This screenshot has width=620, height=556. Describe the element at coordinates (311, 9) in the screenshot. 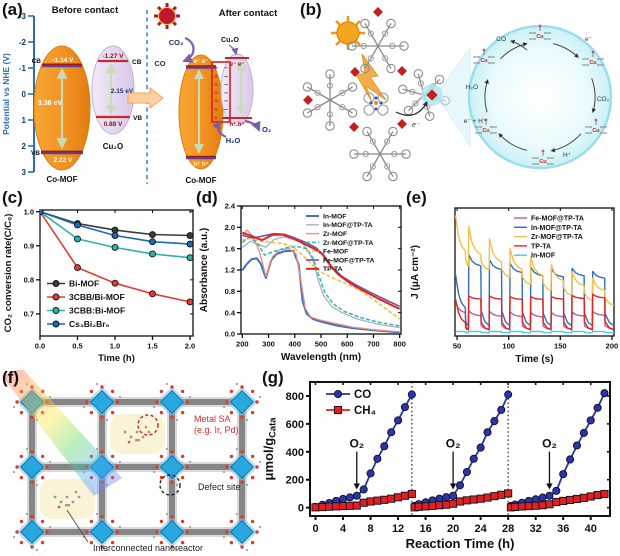

I see `panel-b-label: (b)` at that location.